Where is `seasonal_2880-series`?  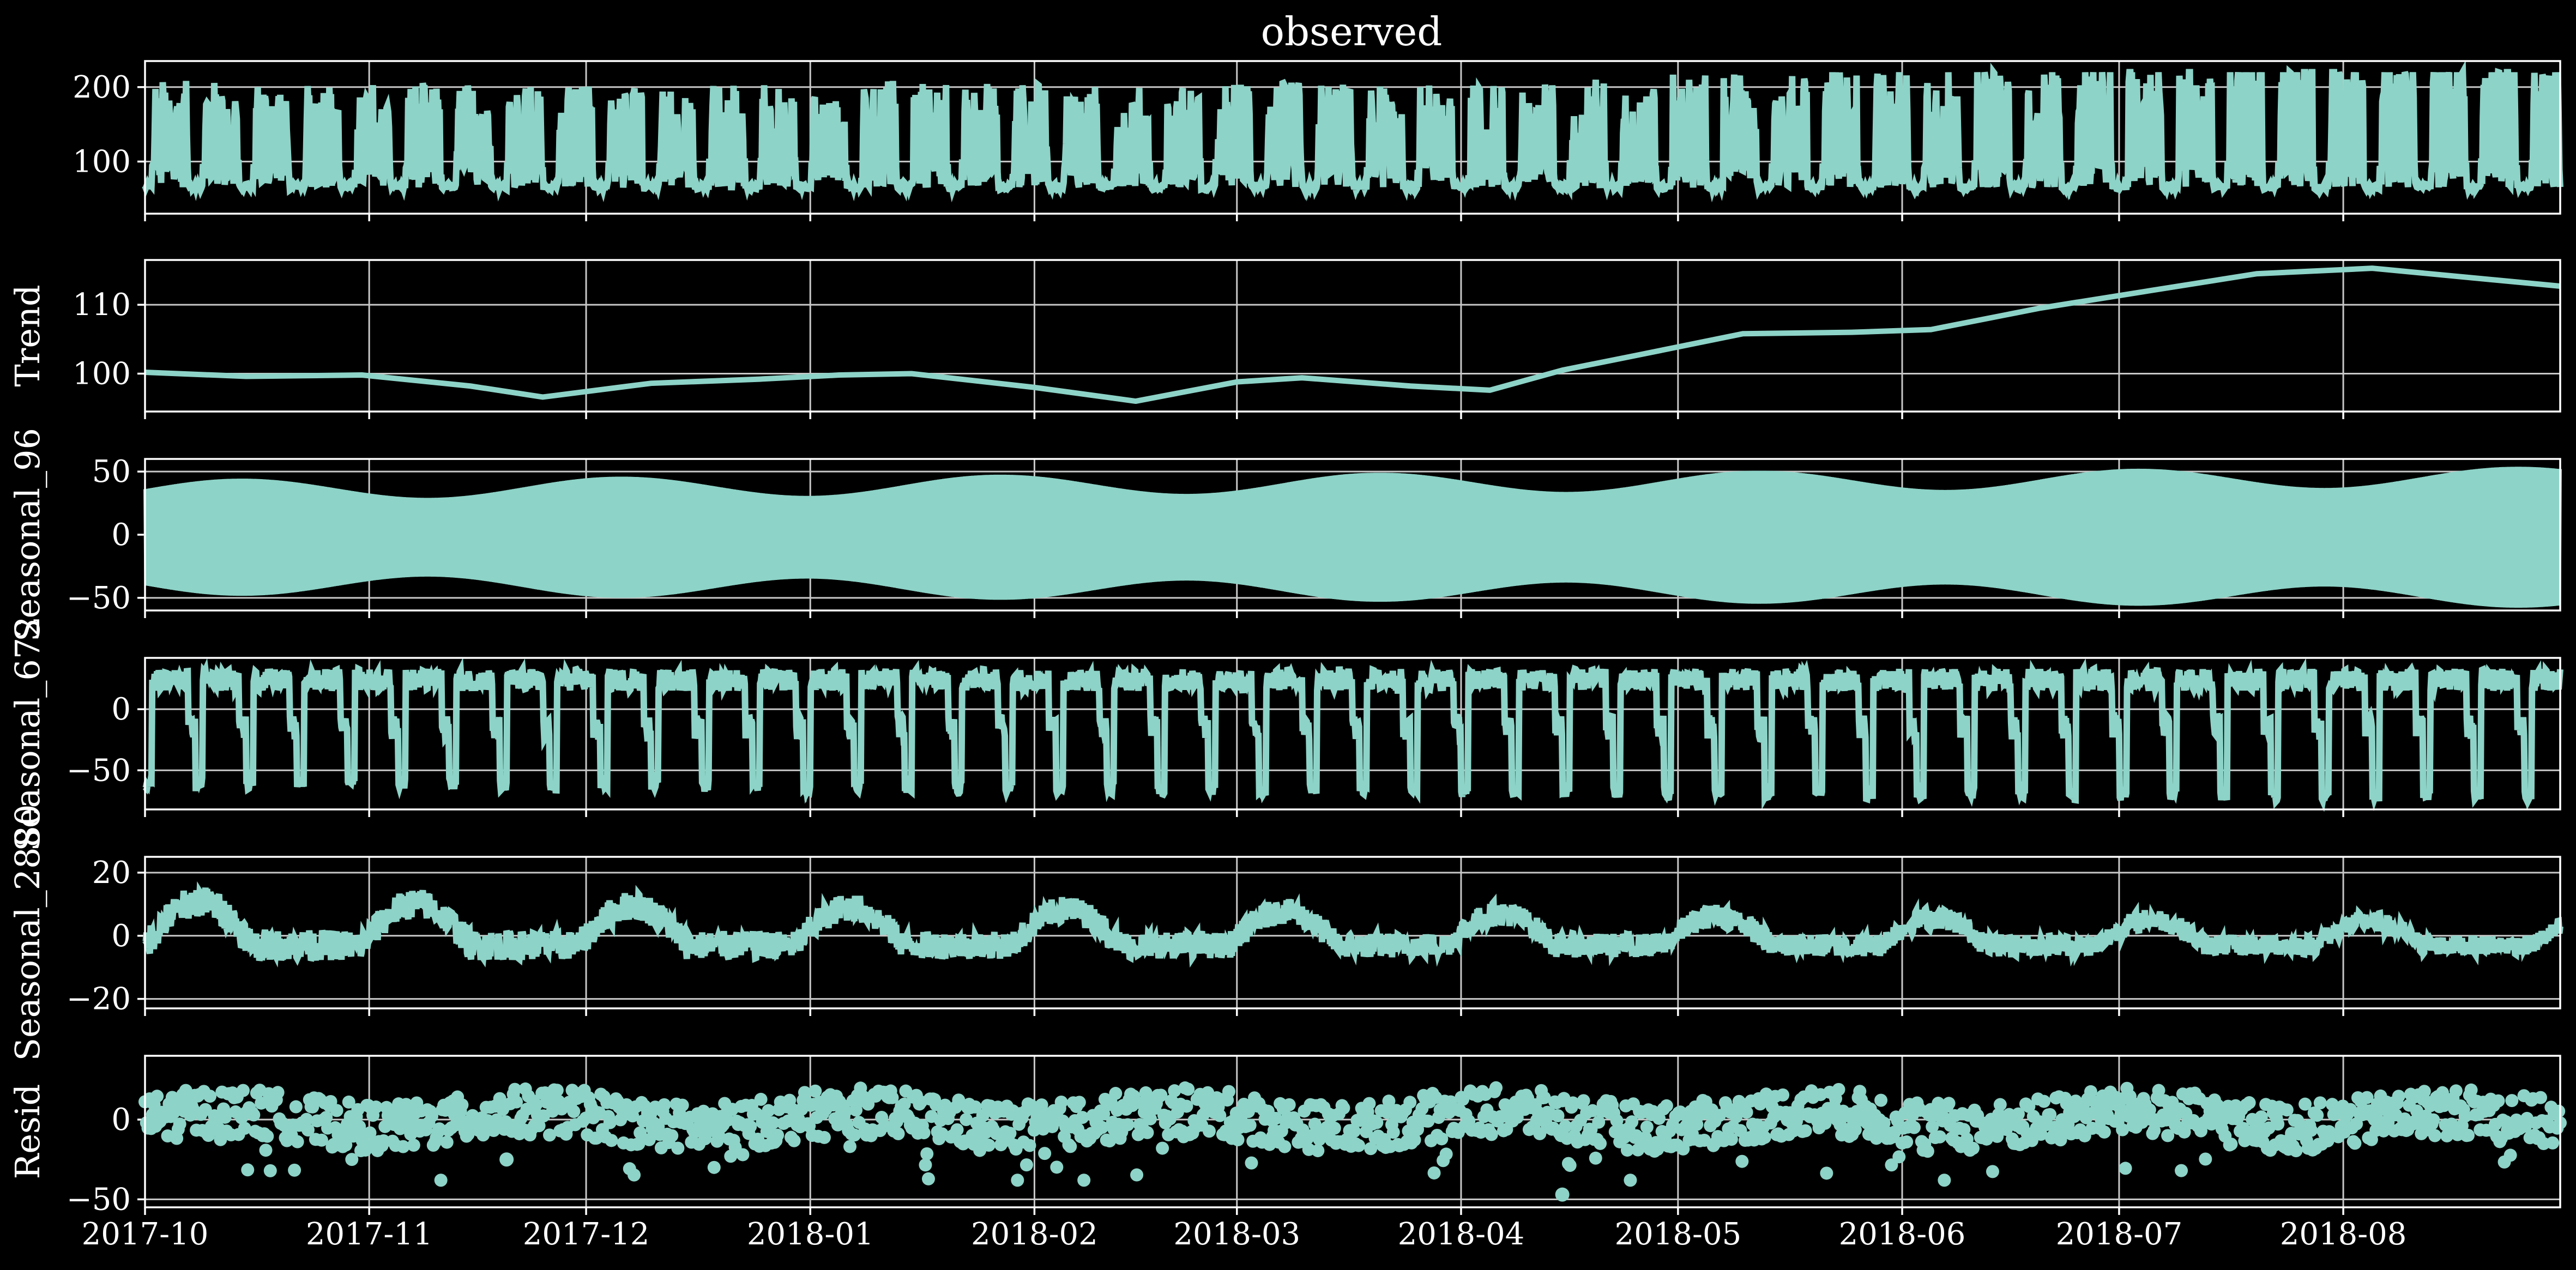 seasonal_2880-series is located at coordinates (1352, 925).